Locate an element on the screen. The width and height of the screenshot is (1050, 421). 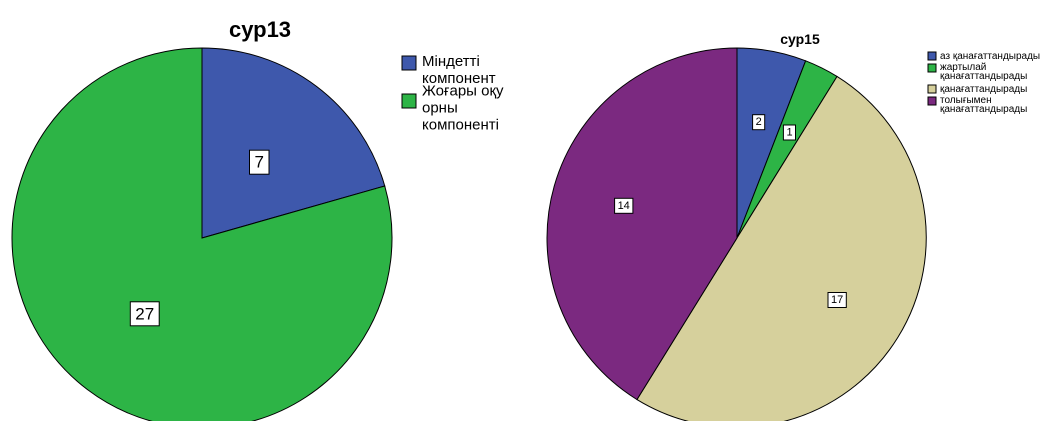
data-label-text: 14 is located at coordinates (624, 206).